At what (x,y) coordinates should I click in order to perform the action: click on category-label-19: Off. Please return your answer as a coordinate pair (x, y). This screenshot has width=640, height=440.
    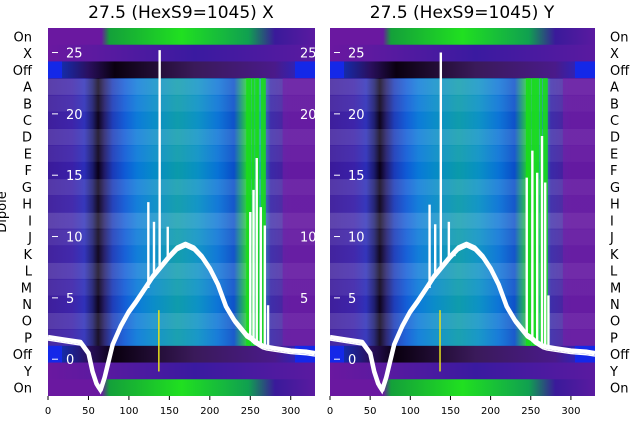
    Looking at the image, I should click on (23, 355).